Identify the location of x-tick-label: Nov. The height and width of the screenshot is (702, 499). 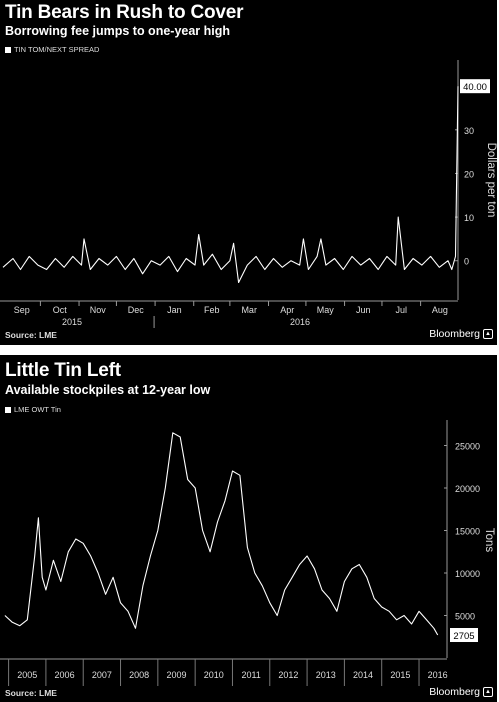
(98, 310).